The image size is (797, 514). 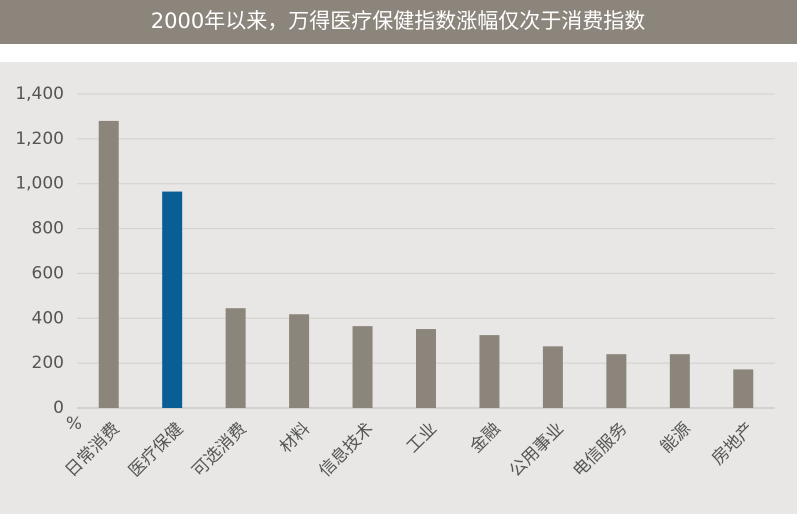 I want to click on y-tick-label: 400, so click(x=48, y=318).